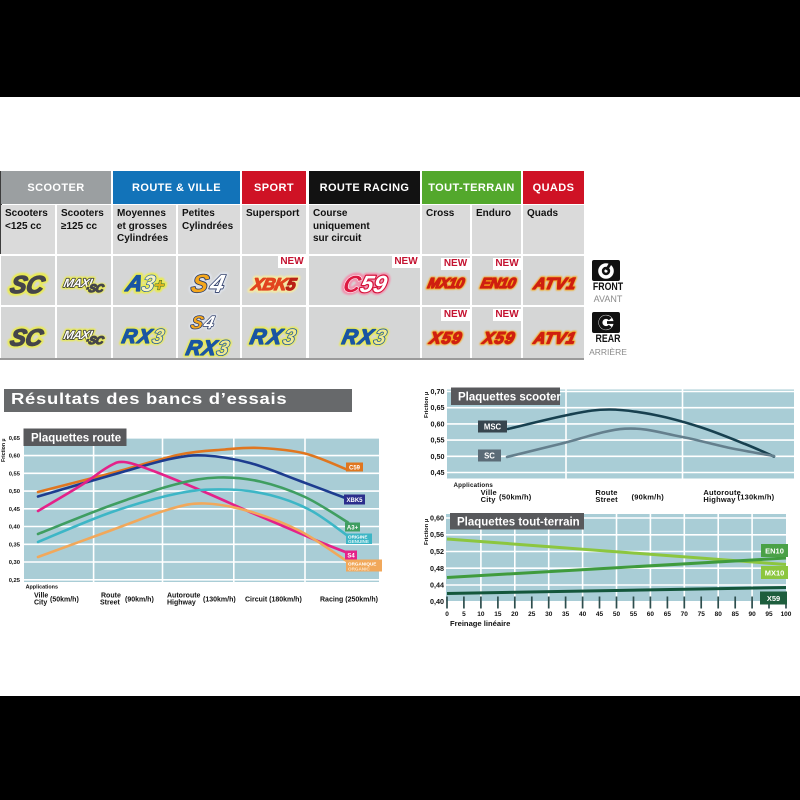 This screenshot has height=800, width=800. I want to click on svg-text: 0,30, so click(14, 563).